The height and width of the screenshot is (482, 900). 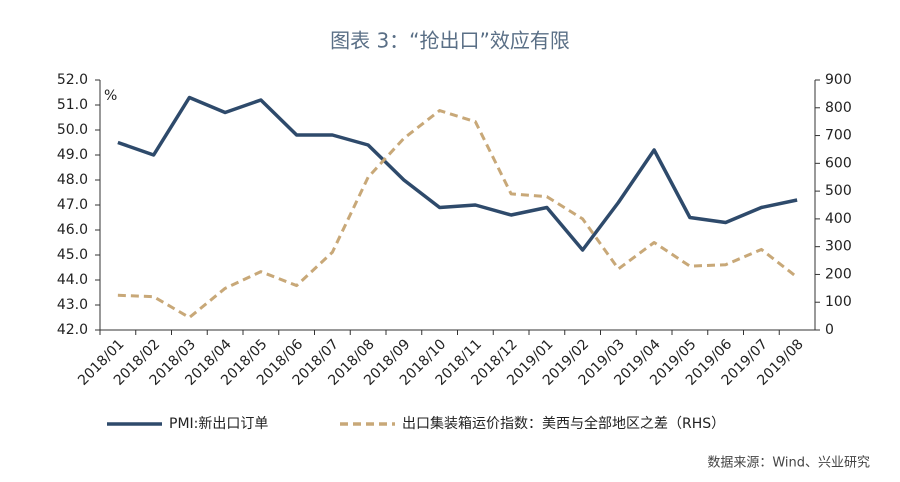 What do you see at coordinates (72, 280) in the screenshot?
I see `y-tick-label: 44.0` at bounding box center [72, 280].